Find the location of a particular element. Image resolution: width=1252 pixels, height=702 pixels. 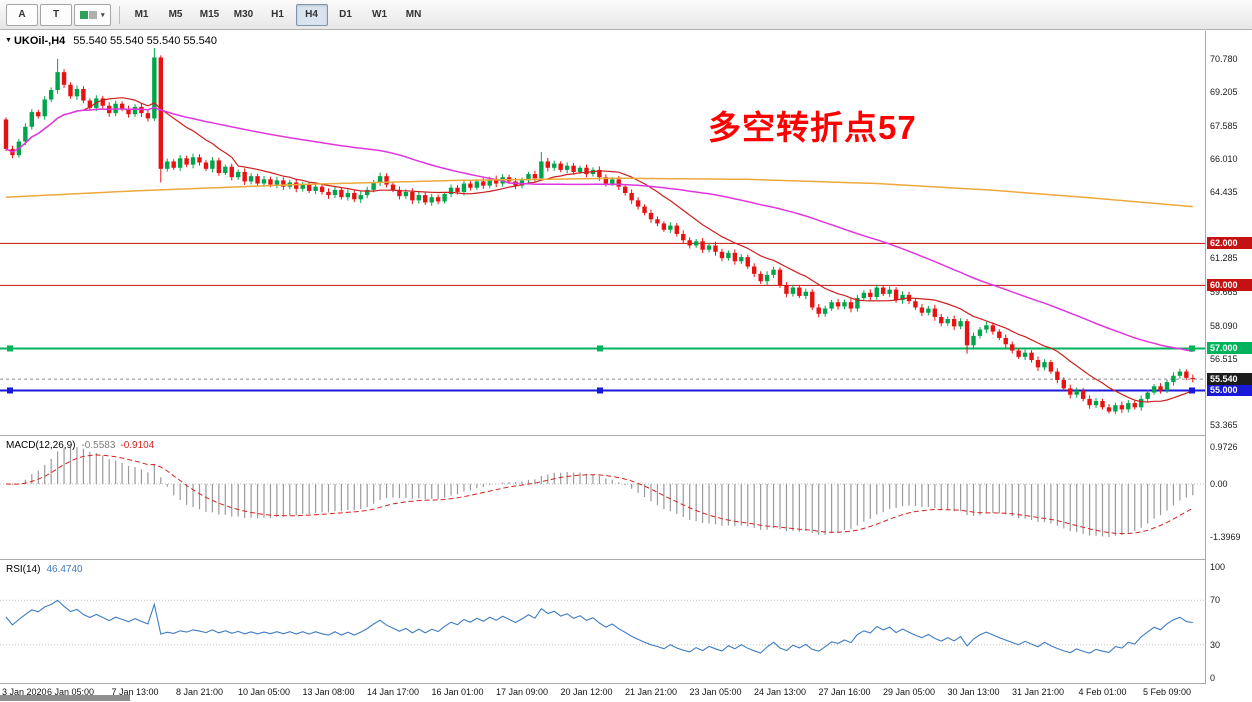

rsi-canvas is located at coordinates (602, 626).